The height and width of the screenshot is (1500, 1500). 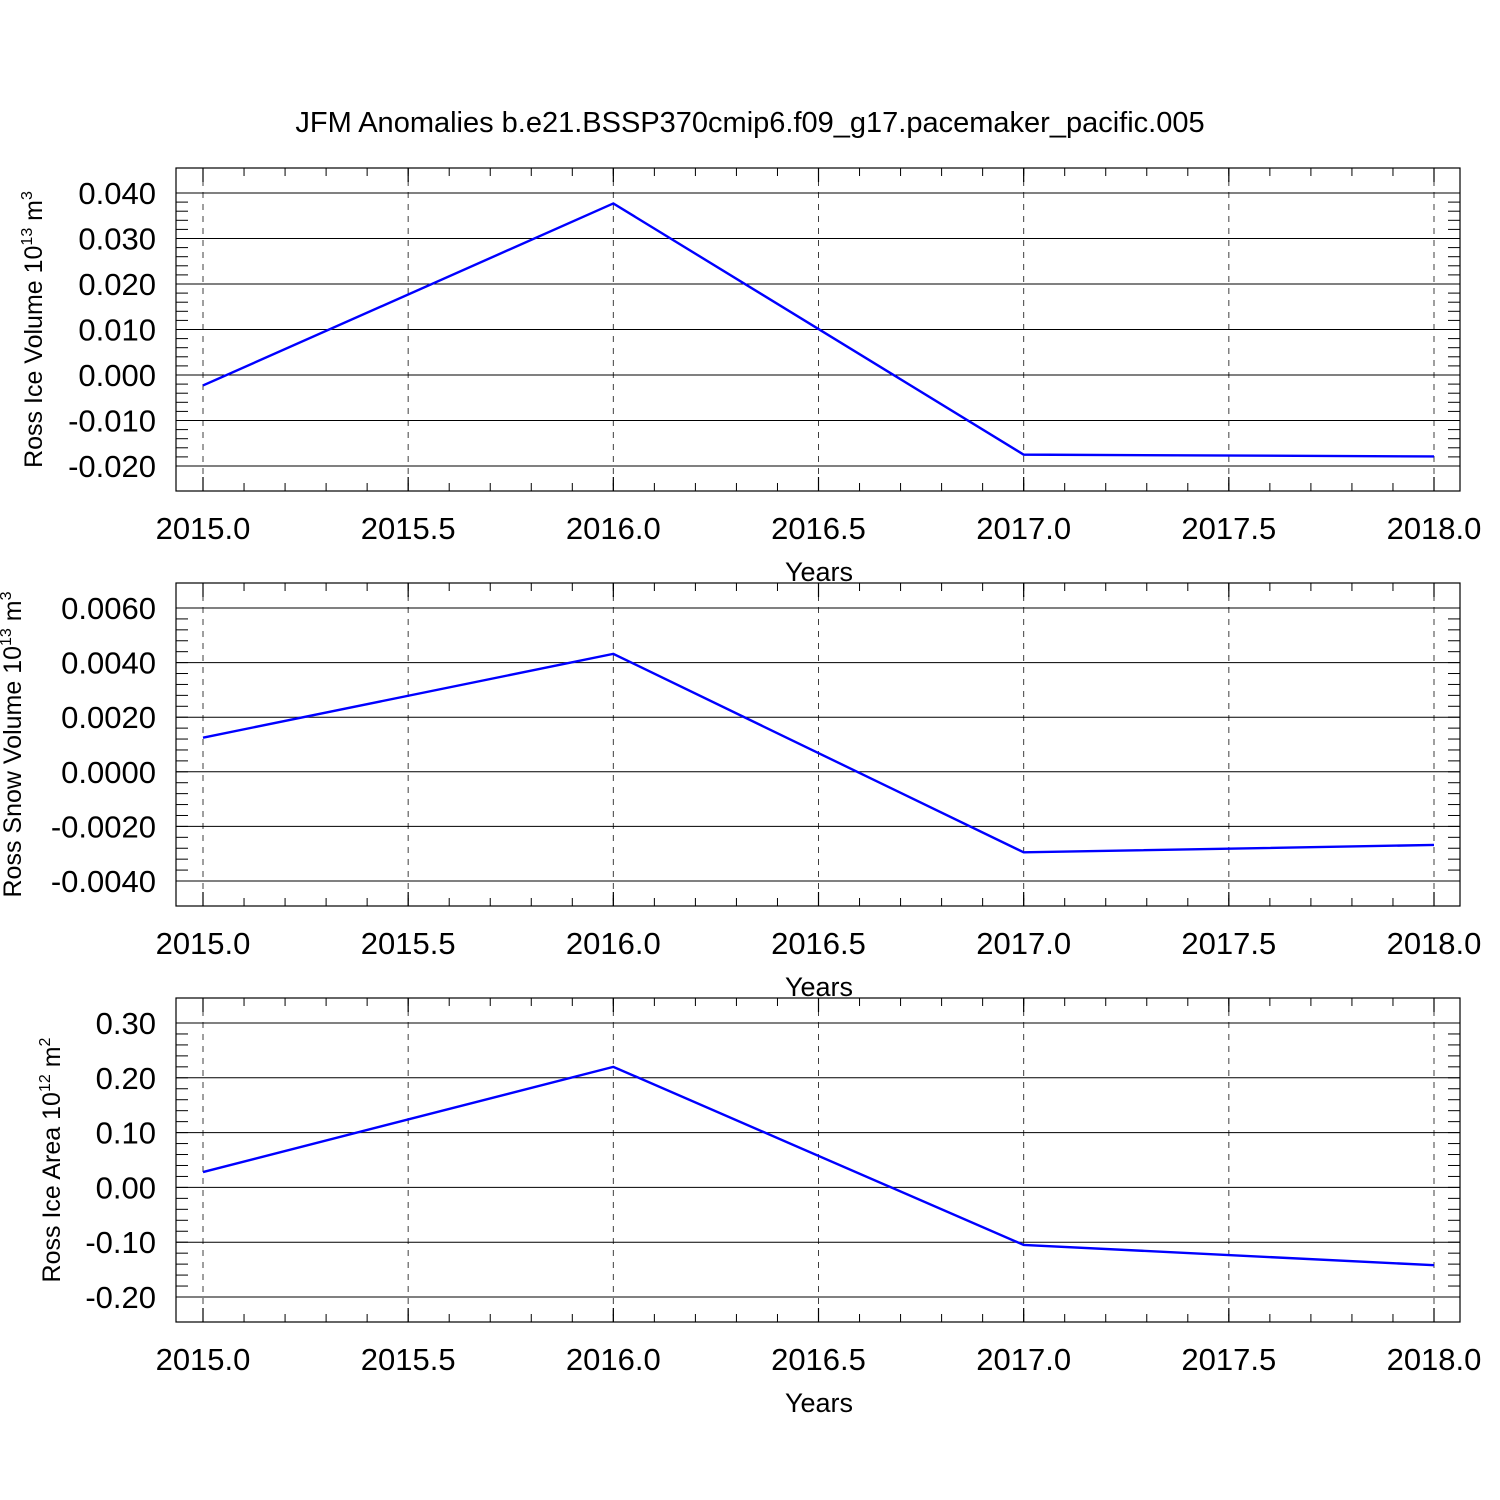 I want to click on y-tick-label: 0.030, so click(x=117, y=239).